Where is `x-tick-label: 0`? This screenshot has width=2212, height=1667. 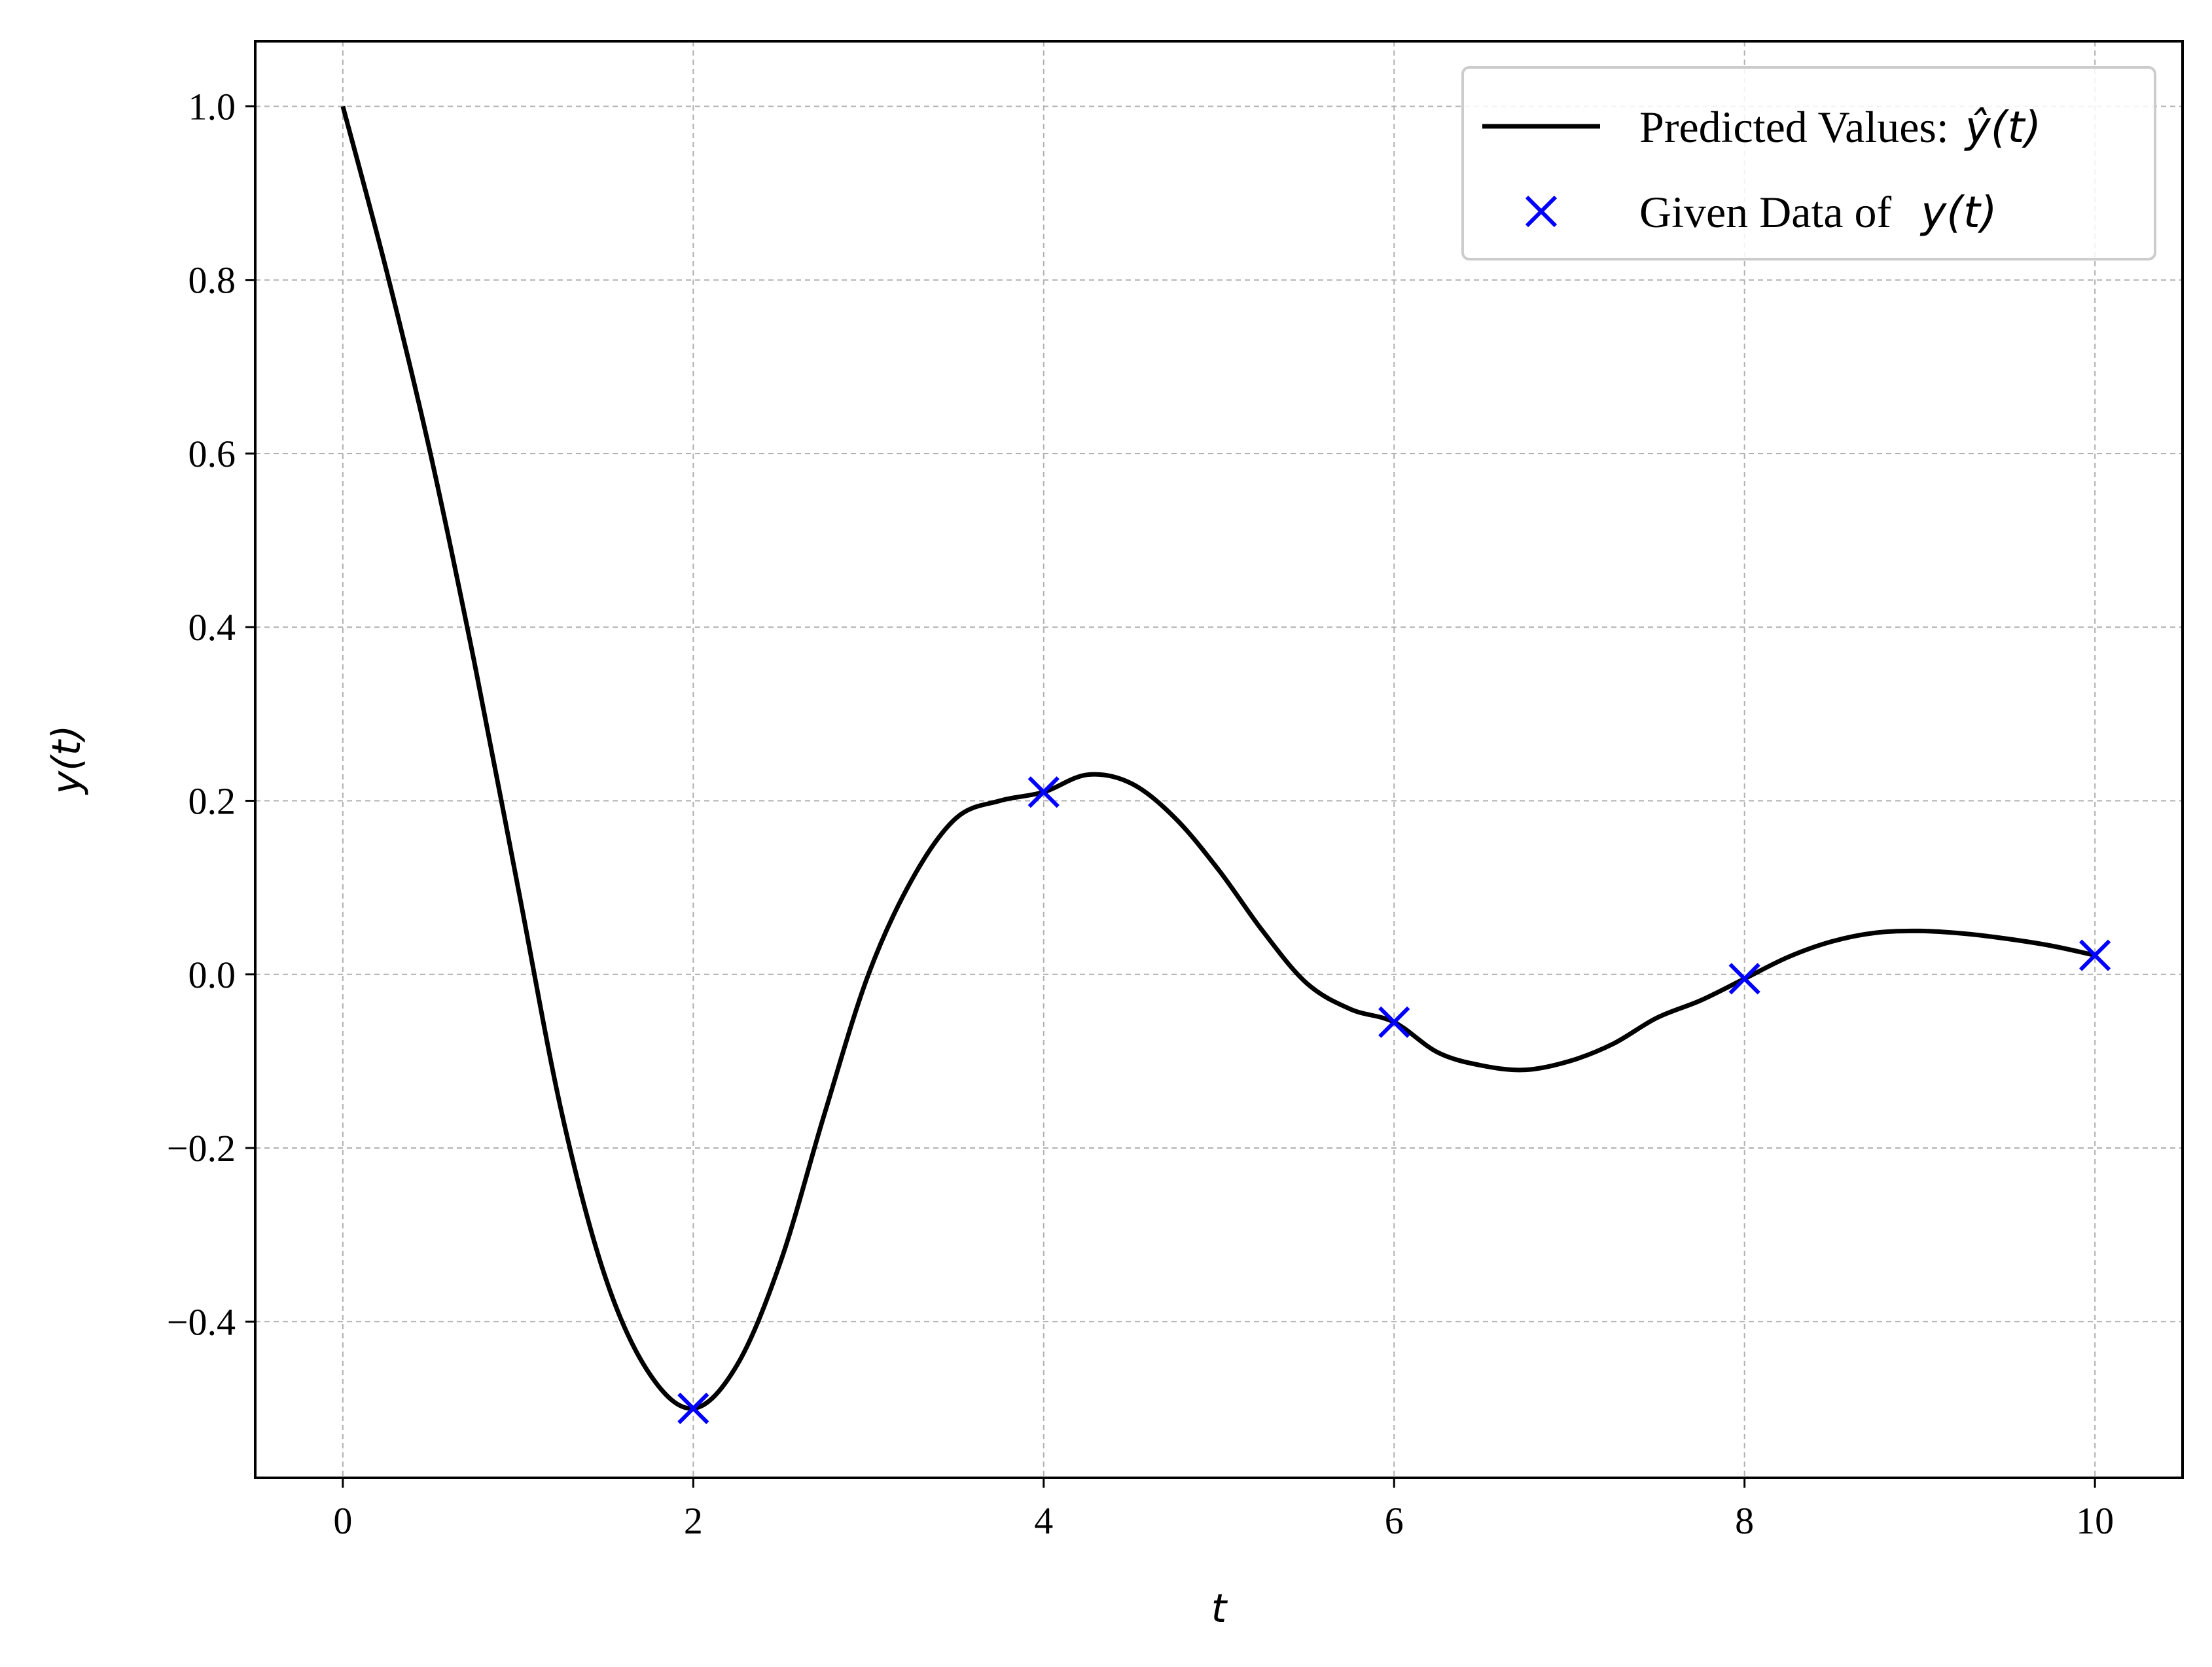
x-tick-label: 0 is located at coordinates (342, 1520).